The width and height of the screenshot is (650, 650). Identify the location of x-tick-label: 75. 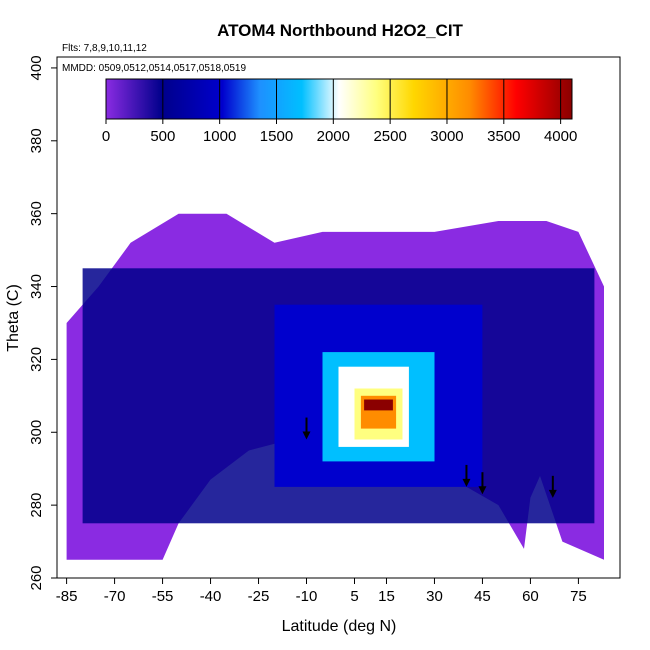
(578, 596).